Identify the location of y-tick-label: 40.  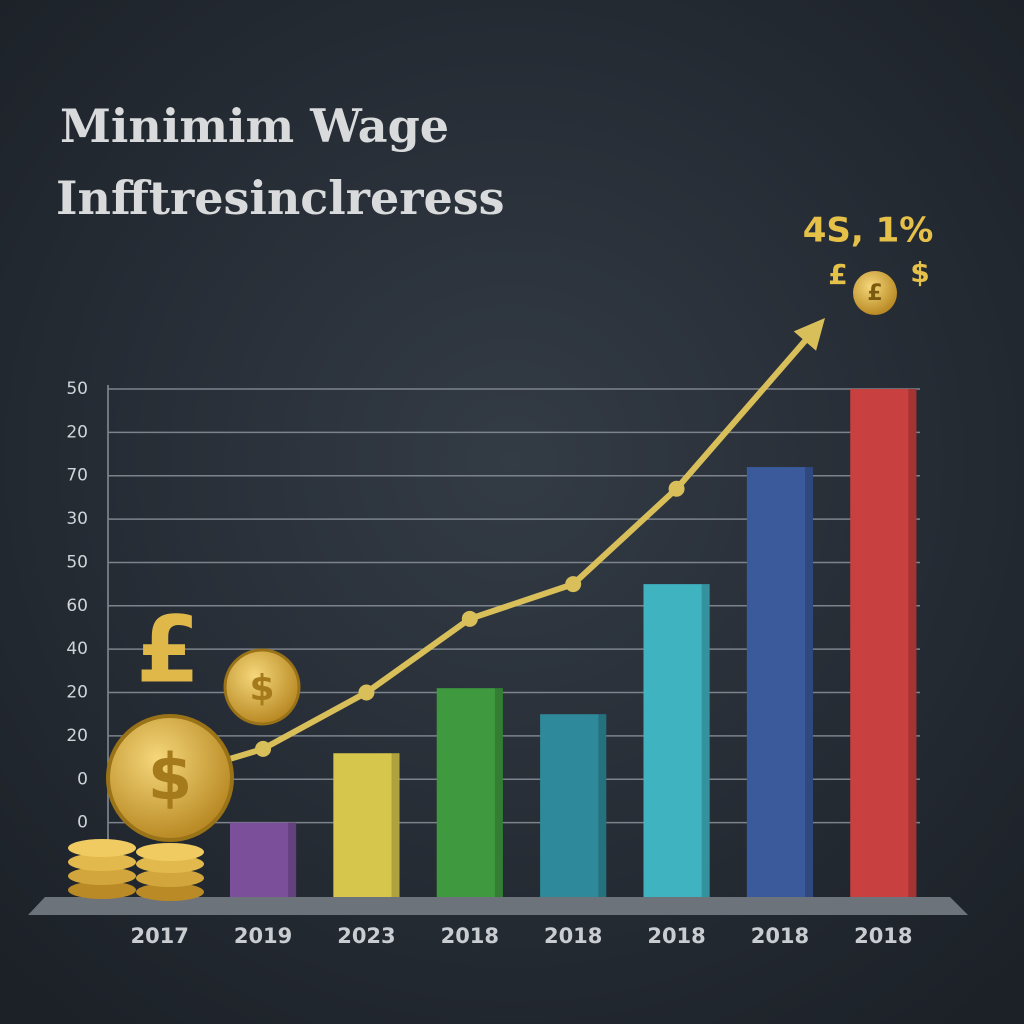
(77, 649).